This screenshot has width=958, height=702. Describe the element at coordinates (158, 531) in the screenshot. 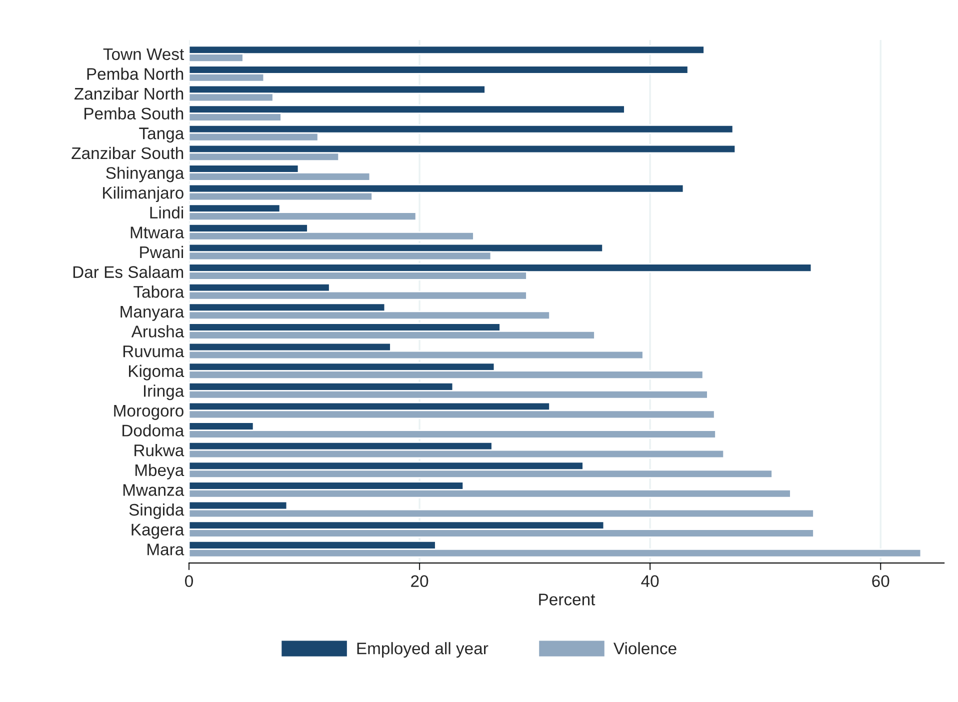

I see `y-tick-label: Kagera` at that location.